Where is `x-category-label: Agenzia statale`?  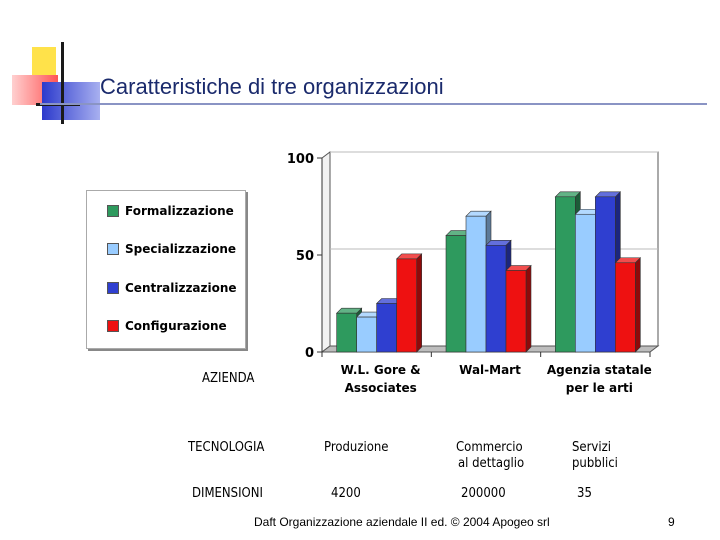 x-category-label: Agenzia statale is located at coordinates (599, 370).